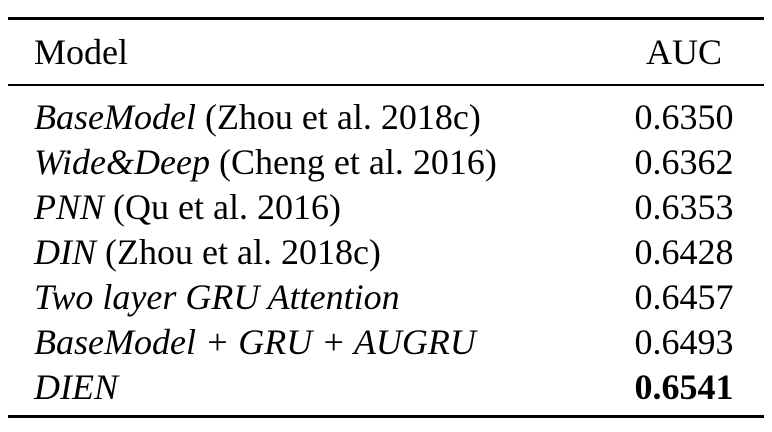 The image size is (772, 432). What do you see at coordinates (386, 386) in the screenshot?
I see `table-row: DIEN 0.6541` at bounding box center [386, 386].